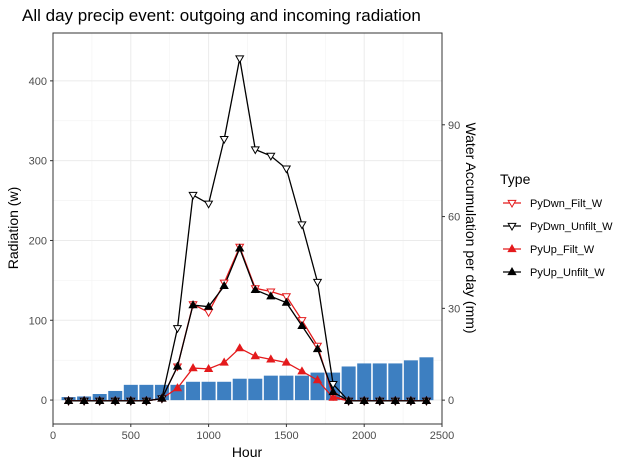 Image resolution: width=633 pixels, height=466 pixels. What do you see at coordinates (454, 218) in the screenshot?
I see `y2-tick-label: 60` at bounding box center [454, 218].